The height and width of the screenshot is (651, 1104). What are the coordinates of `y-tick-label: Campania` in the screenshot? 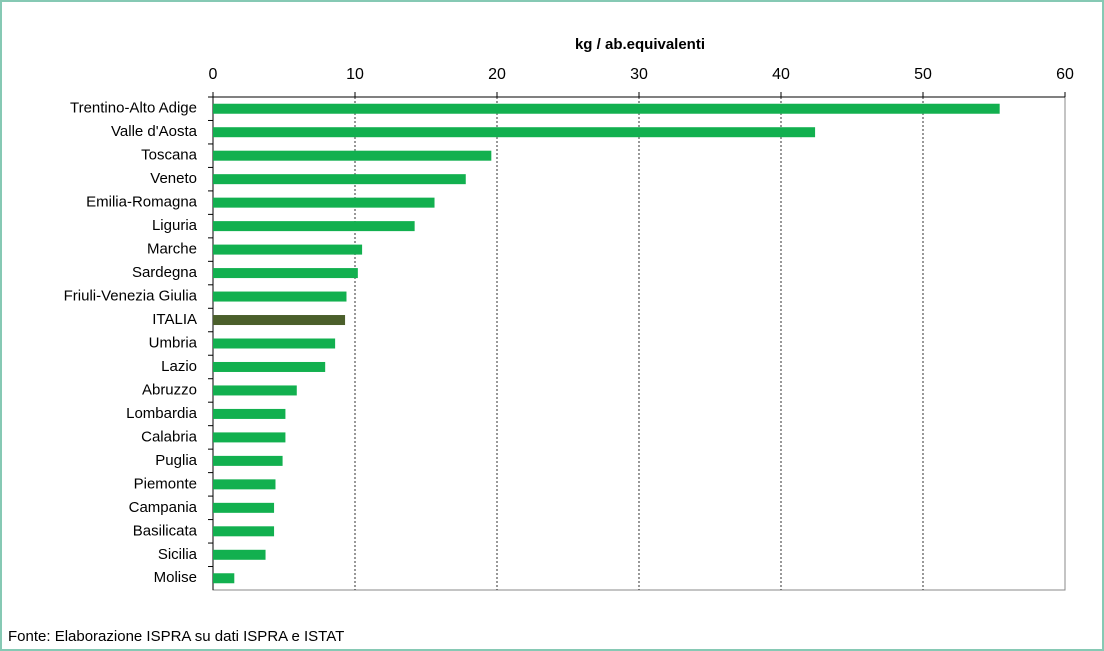 It's located at (163, 507).